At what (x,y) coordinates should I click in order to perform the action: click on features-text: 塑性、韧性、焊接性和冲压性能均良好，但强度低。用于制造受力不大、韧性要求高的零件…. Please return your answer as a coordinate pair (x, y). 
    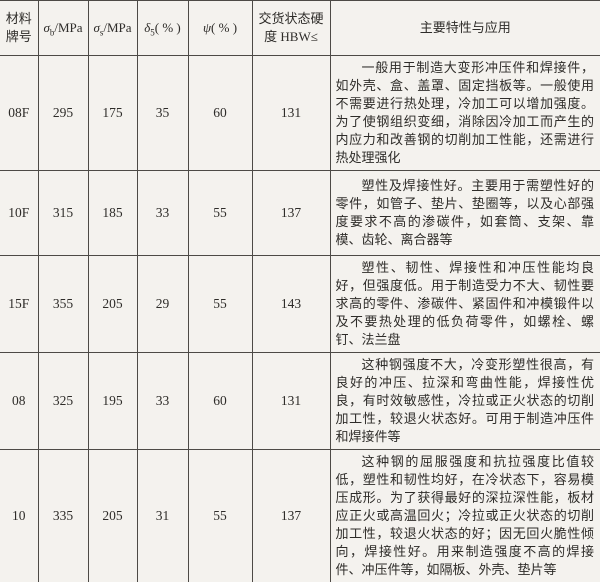
    Looking at the image, I should click on (465, 304).